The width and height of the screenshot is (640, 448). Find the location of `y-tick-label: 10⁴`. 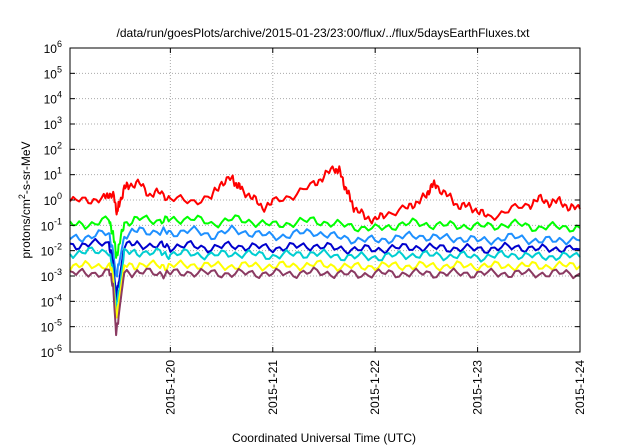

y-tick-label: 10⁴ is located at coordinates (53, 98).